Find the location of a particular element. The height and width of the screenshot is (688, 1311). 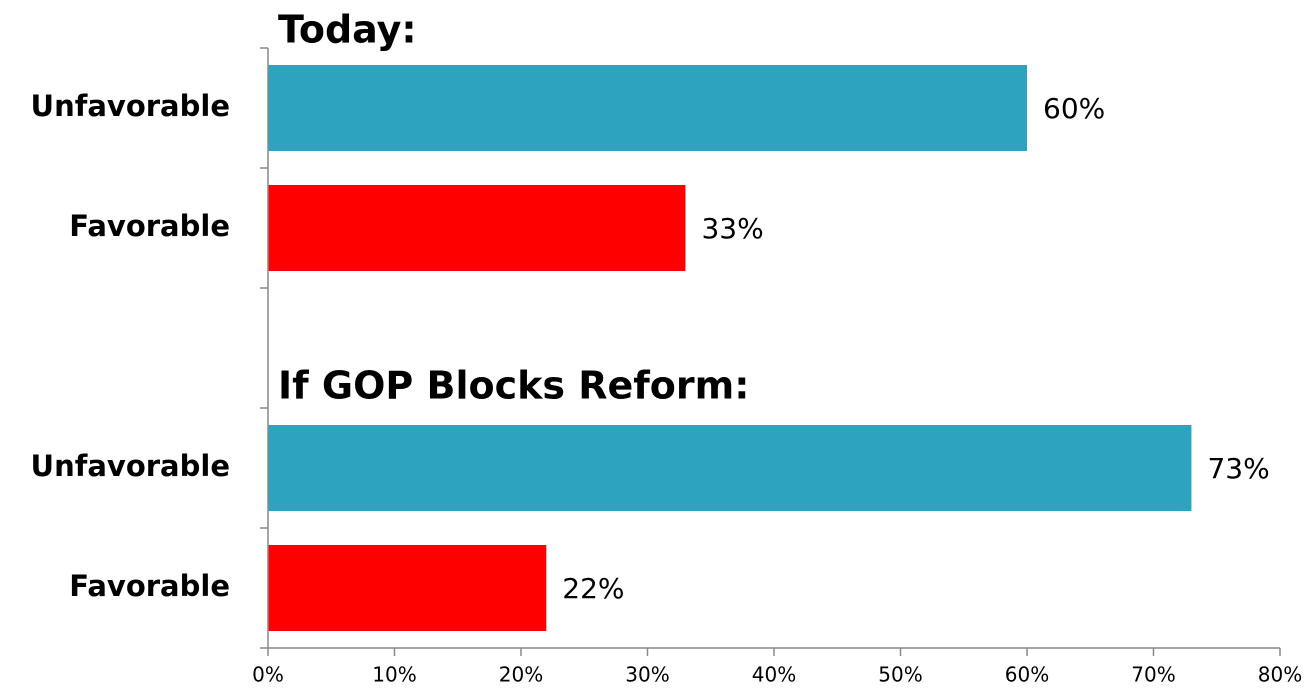

value-label: 22% is located at coordinates (593, 588).